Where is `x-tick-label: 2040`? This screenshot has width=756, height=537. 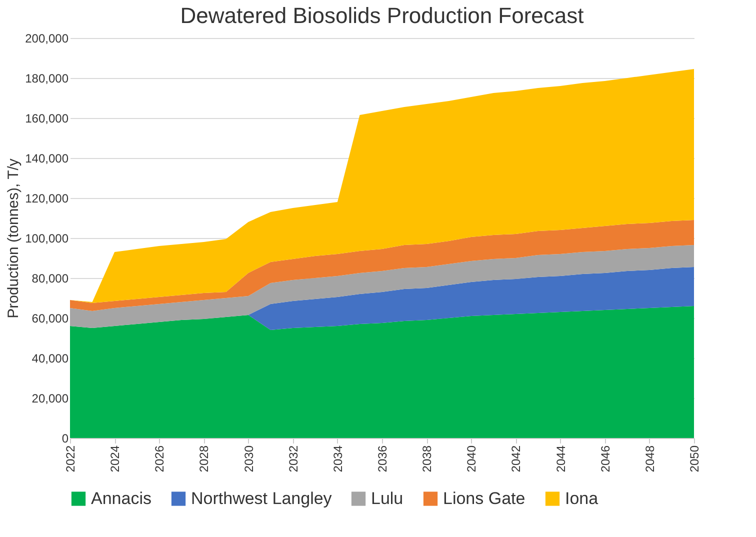 x-tick-label: 2040 is located at coordinates (471, 458).